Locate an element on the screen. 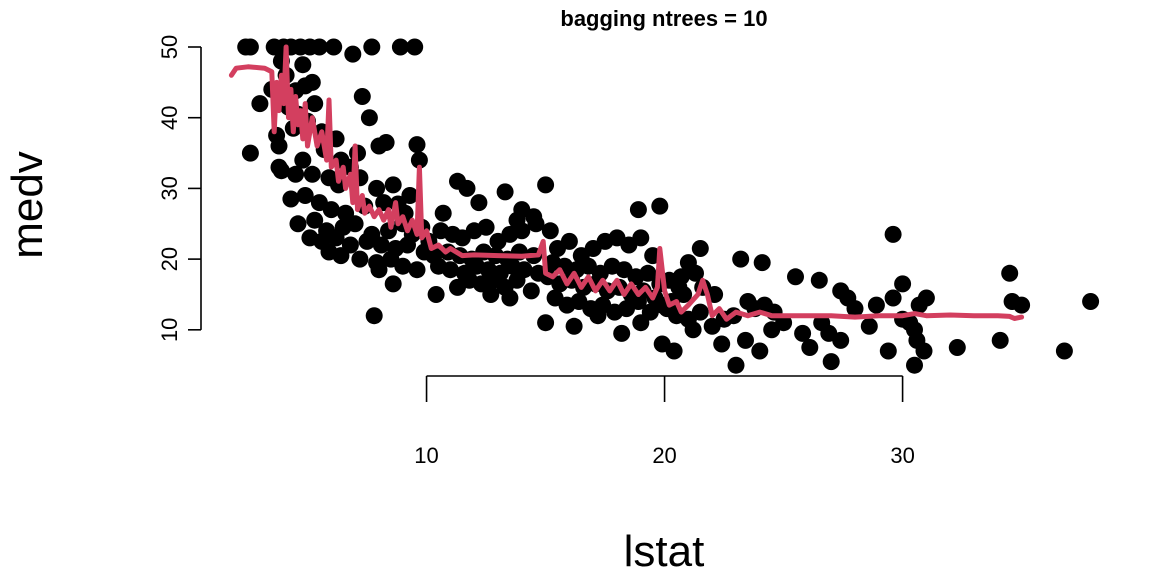  y-tick-label: 40 is located at coordinates (169, 117).